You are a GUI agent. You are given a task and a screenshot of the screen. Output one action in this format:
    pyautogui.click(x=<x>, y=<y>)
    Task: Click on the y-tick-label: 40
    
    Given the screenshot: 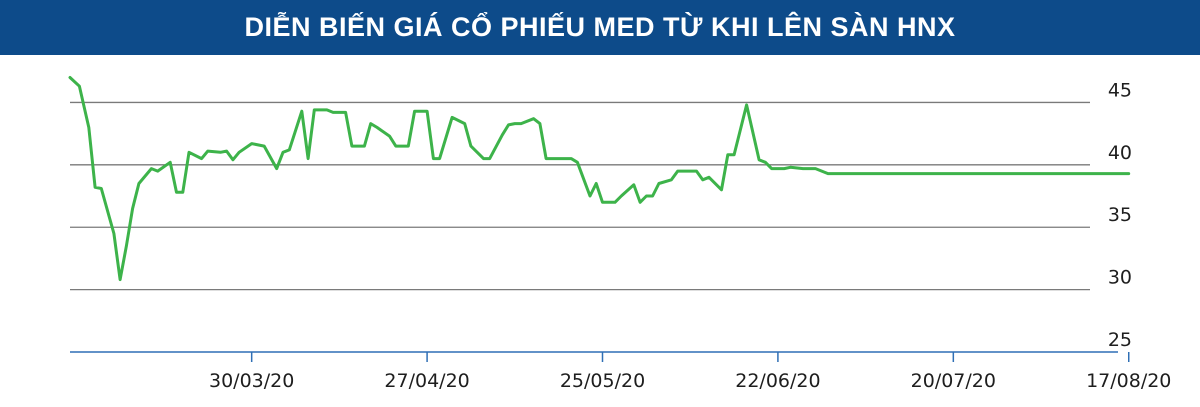 What is the action you would take?
    pyautogui.click(x=1120, y=153)
    